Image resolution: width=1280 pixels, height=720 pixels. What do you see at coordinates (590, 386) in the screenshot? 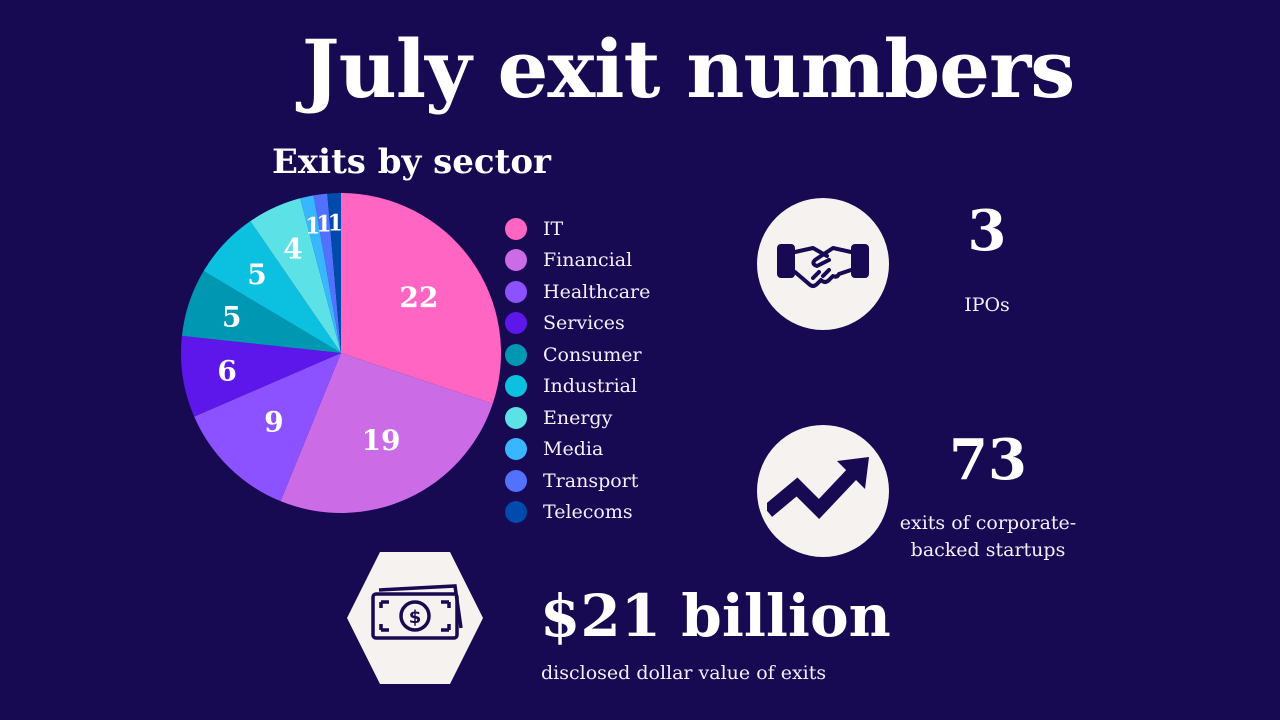
I see `legend-label: Industrial` at bounding box center [590, 386].